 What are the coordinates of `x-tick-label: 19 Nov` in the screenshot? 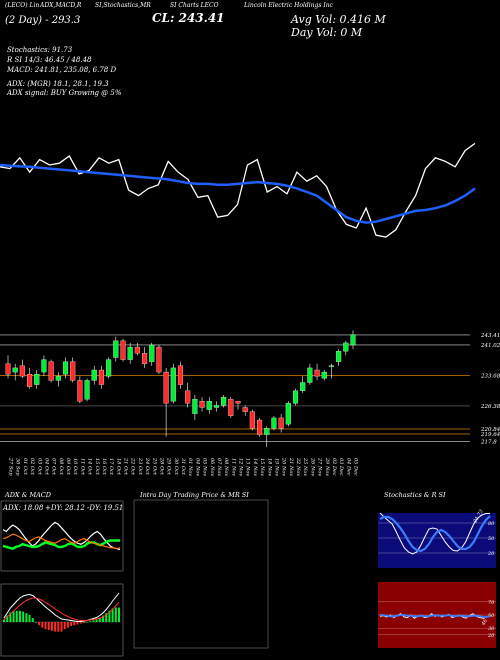 It's located at (276, 467).